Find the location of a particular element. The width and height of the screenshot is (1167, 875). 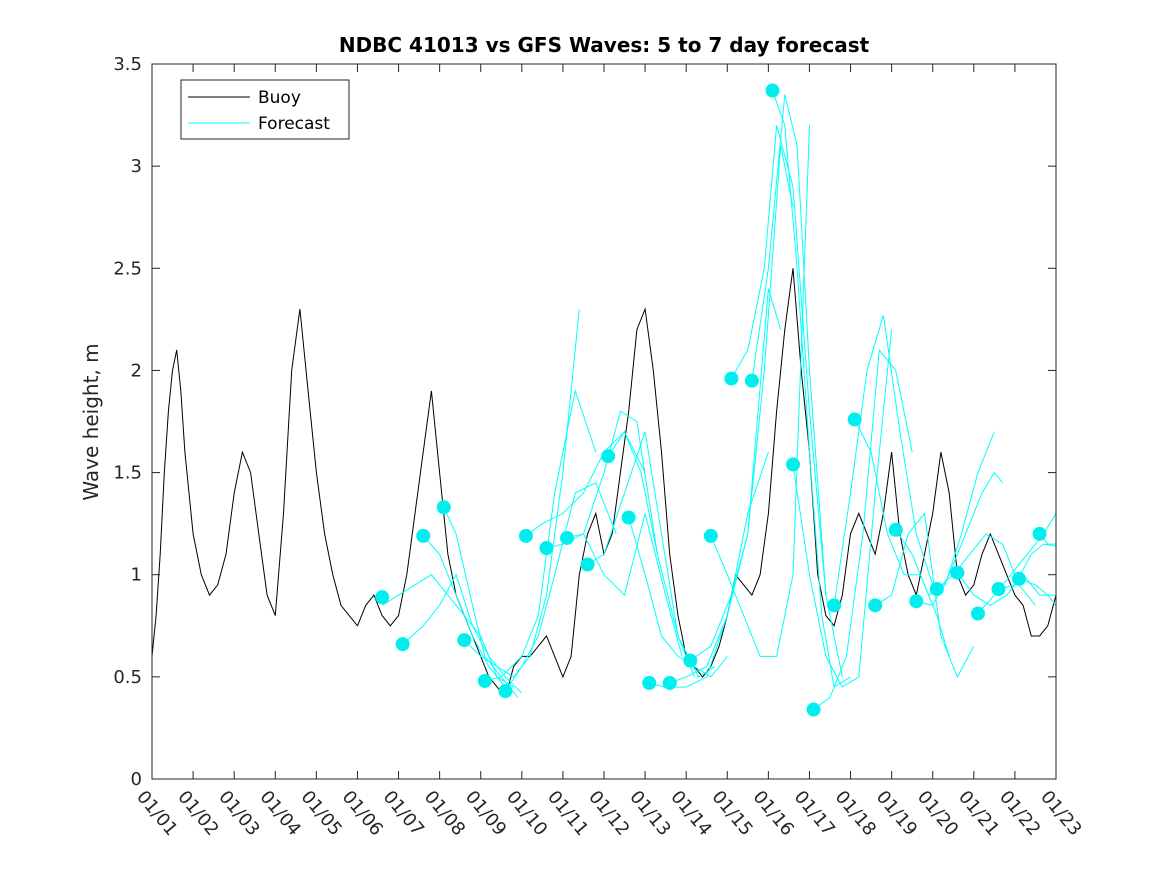

y-tick-label: 2.5 is located at coordinates (127, 268).